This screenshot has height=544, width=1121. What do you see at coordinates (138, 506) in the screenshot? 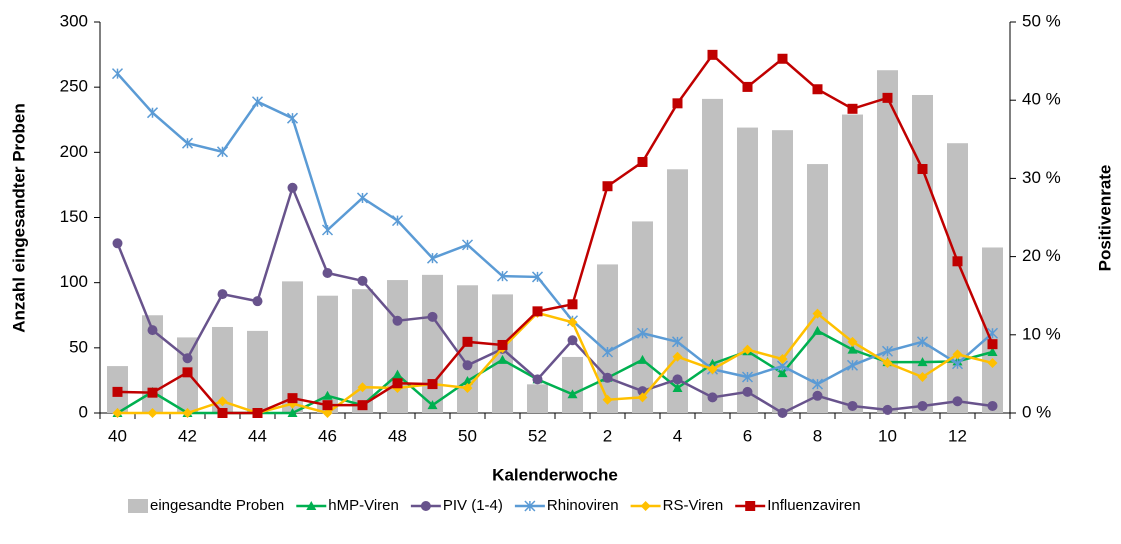
I see `legend-swatch` at bounding box center [138, 506].